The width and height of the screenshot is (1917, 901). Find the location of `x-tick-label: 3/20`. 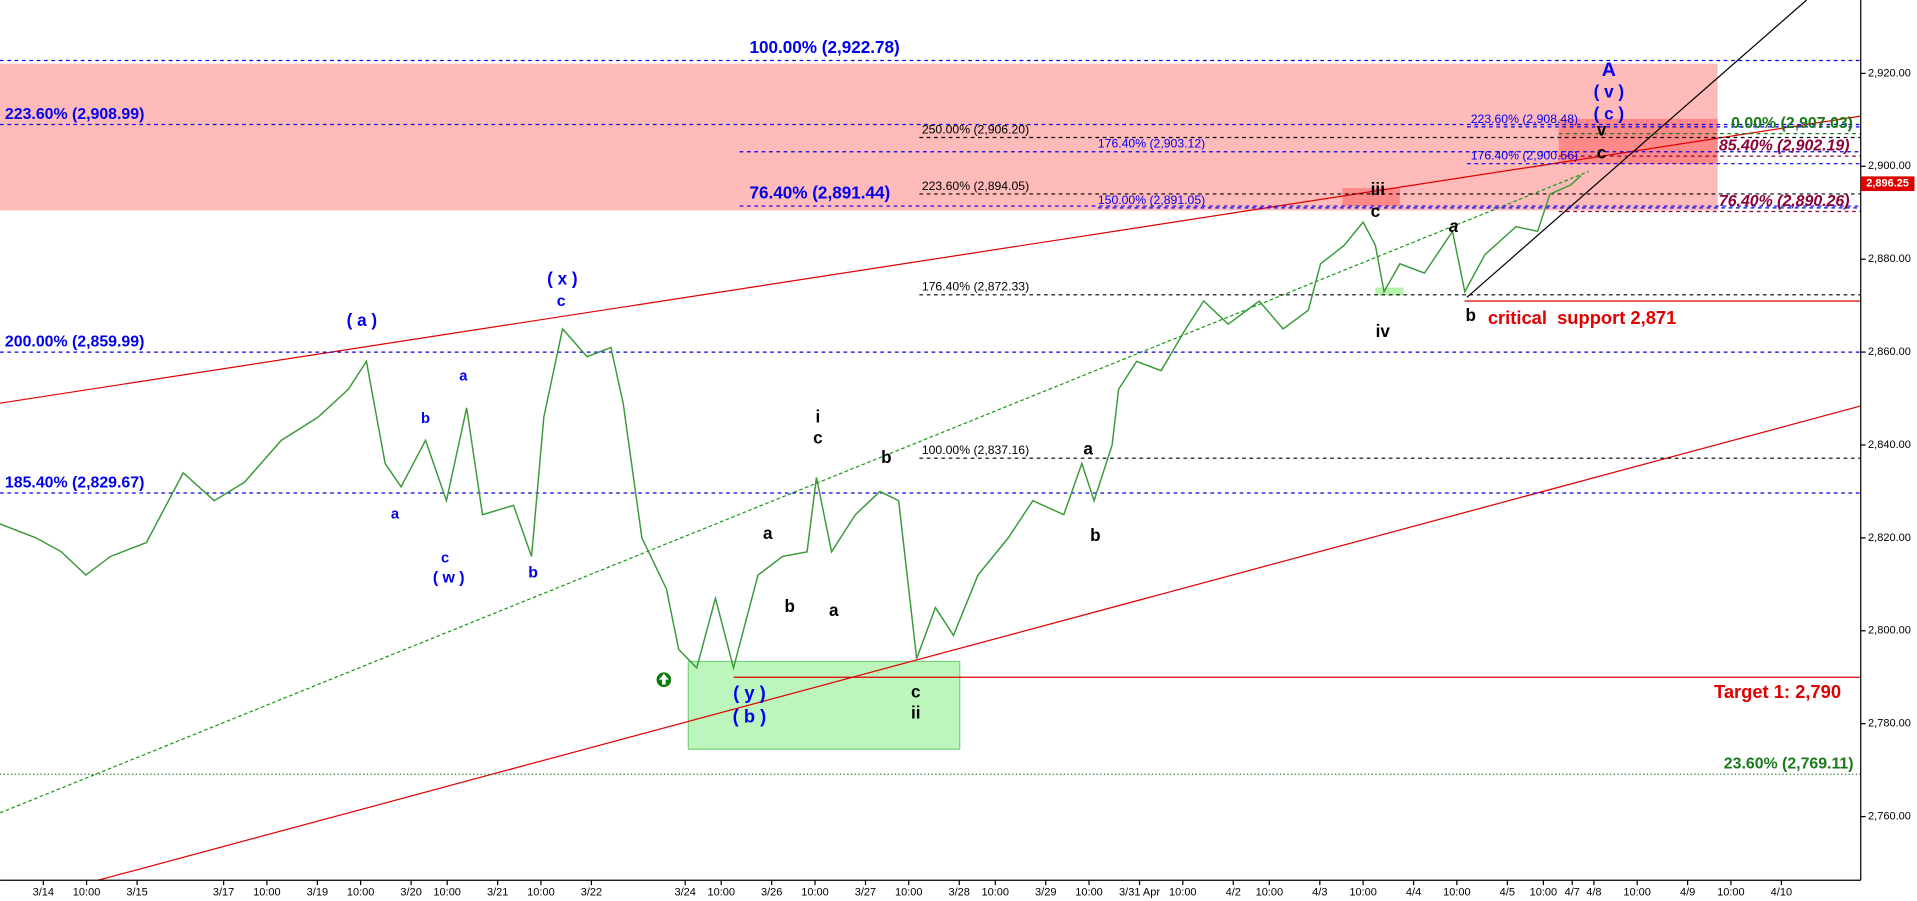

x-tick-label: 3/20 is located at coordinates (410, 892).